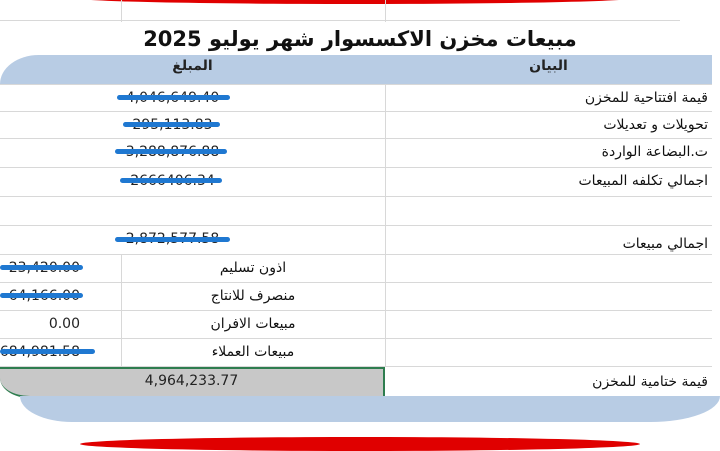 This screenshot has height=451, width=720. What do you see at coordinates (253, 268) in the screenshot?
I see `sub-row-label: اذون تسليم` at bounding box center [253, 268].